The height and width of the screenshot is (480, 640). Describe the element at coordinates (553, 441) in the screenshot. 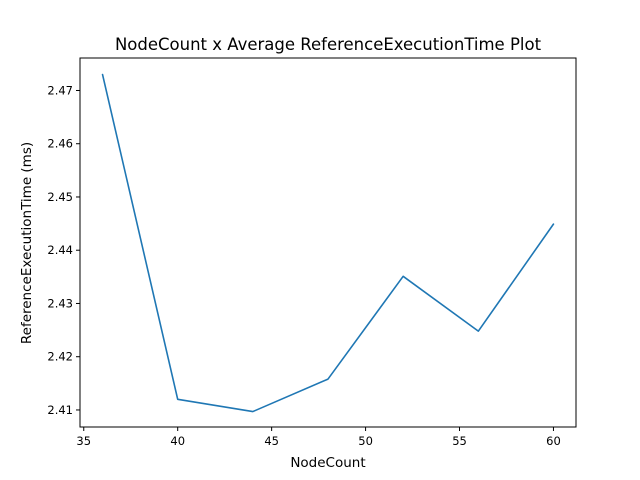

I see `x-tick-label: 60` at that location.